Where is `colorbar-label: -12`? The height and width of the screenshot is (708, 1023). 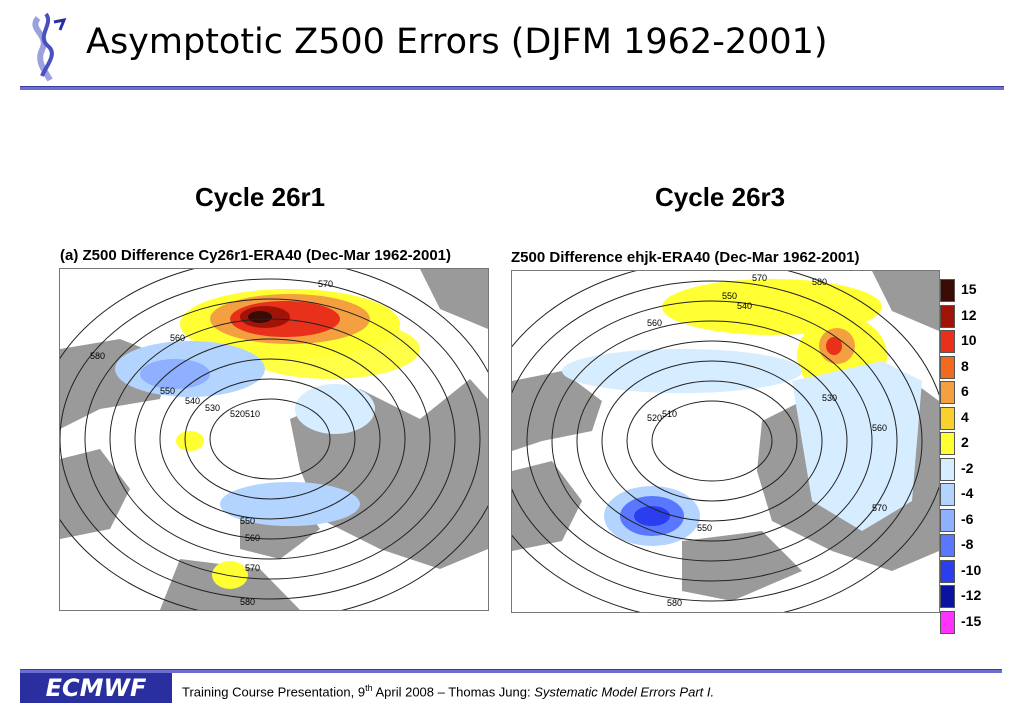
colorbar-label: -12 is located at coordinates (971, 595).